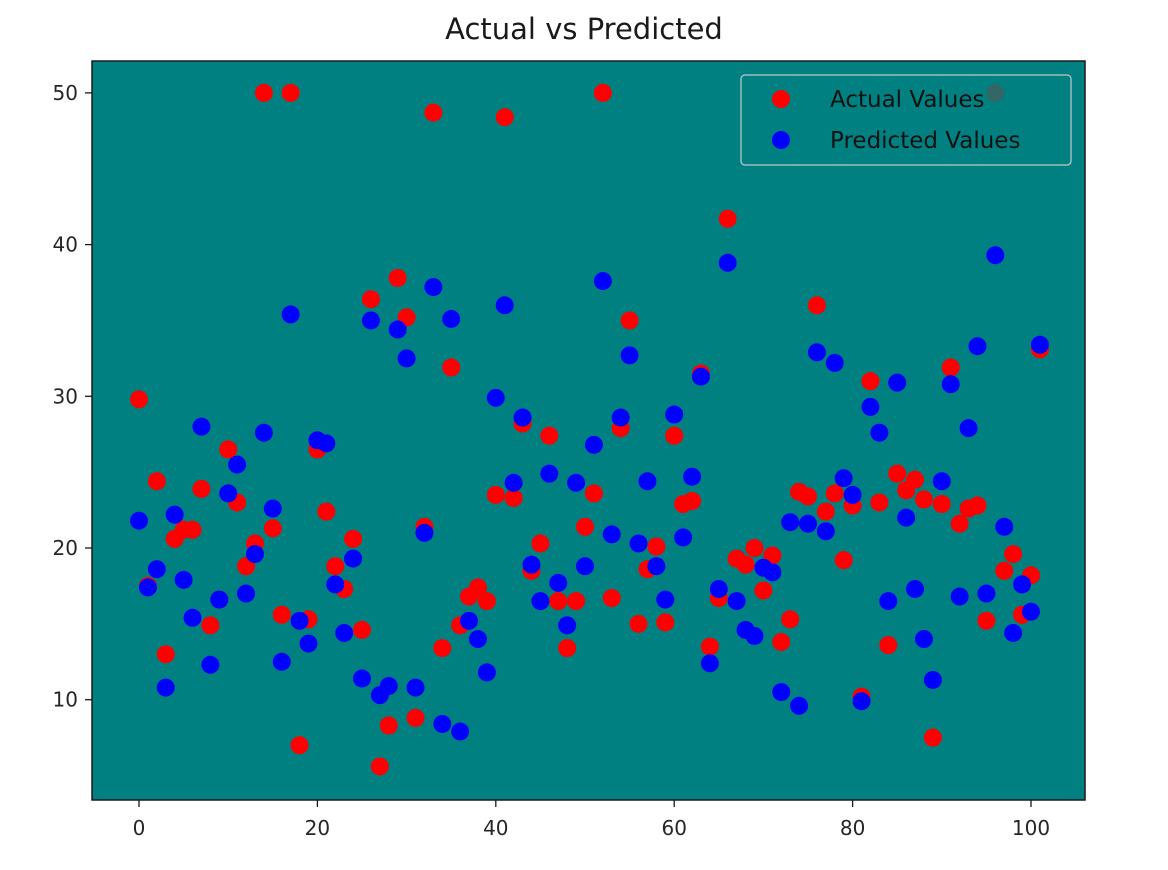 This screenshot has width=1168, height=870. What do you see at coordinates (65, 396) in the screenshot?
I see `y-tick-label: 30` at bounding box center [65, 396].